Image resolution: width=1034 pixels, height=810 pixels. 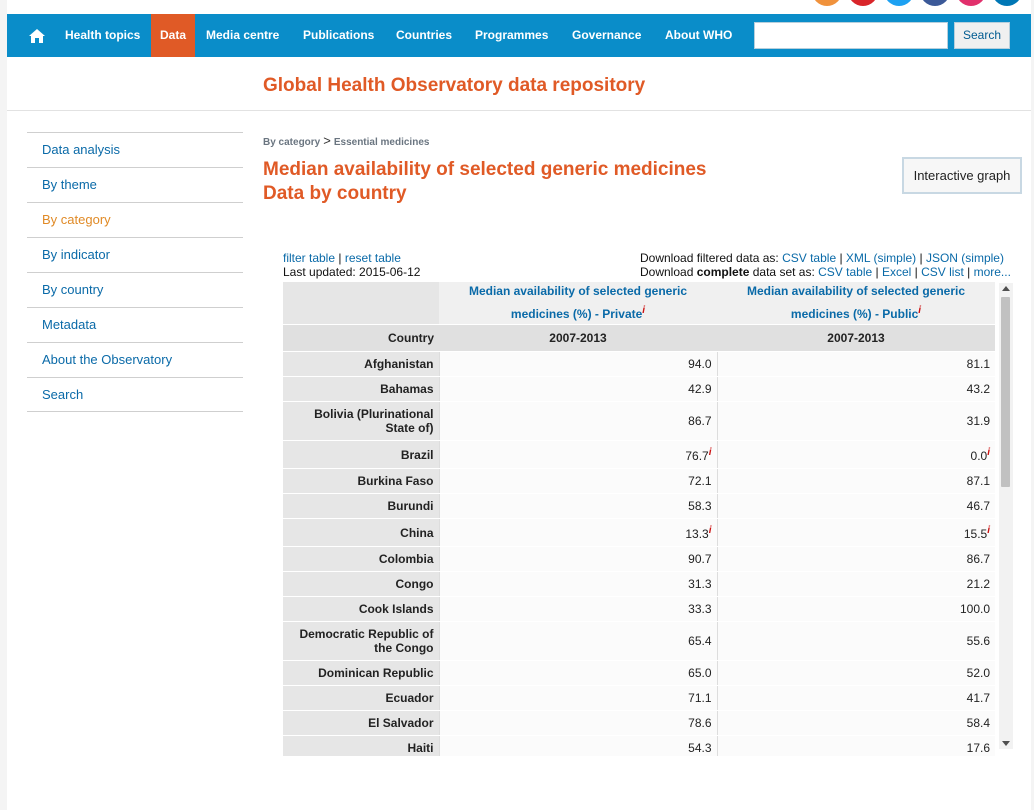 What do you see at coordinates (361, 338) in the screenshot?
I see `country-header: Country` at bounding box center [361, 338].